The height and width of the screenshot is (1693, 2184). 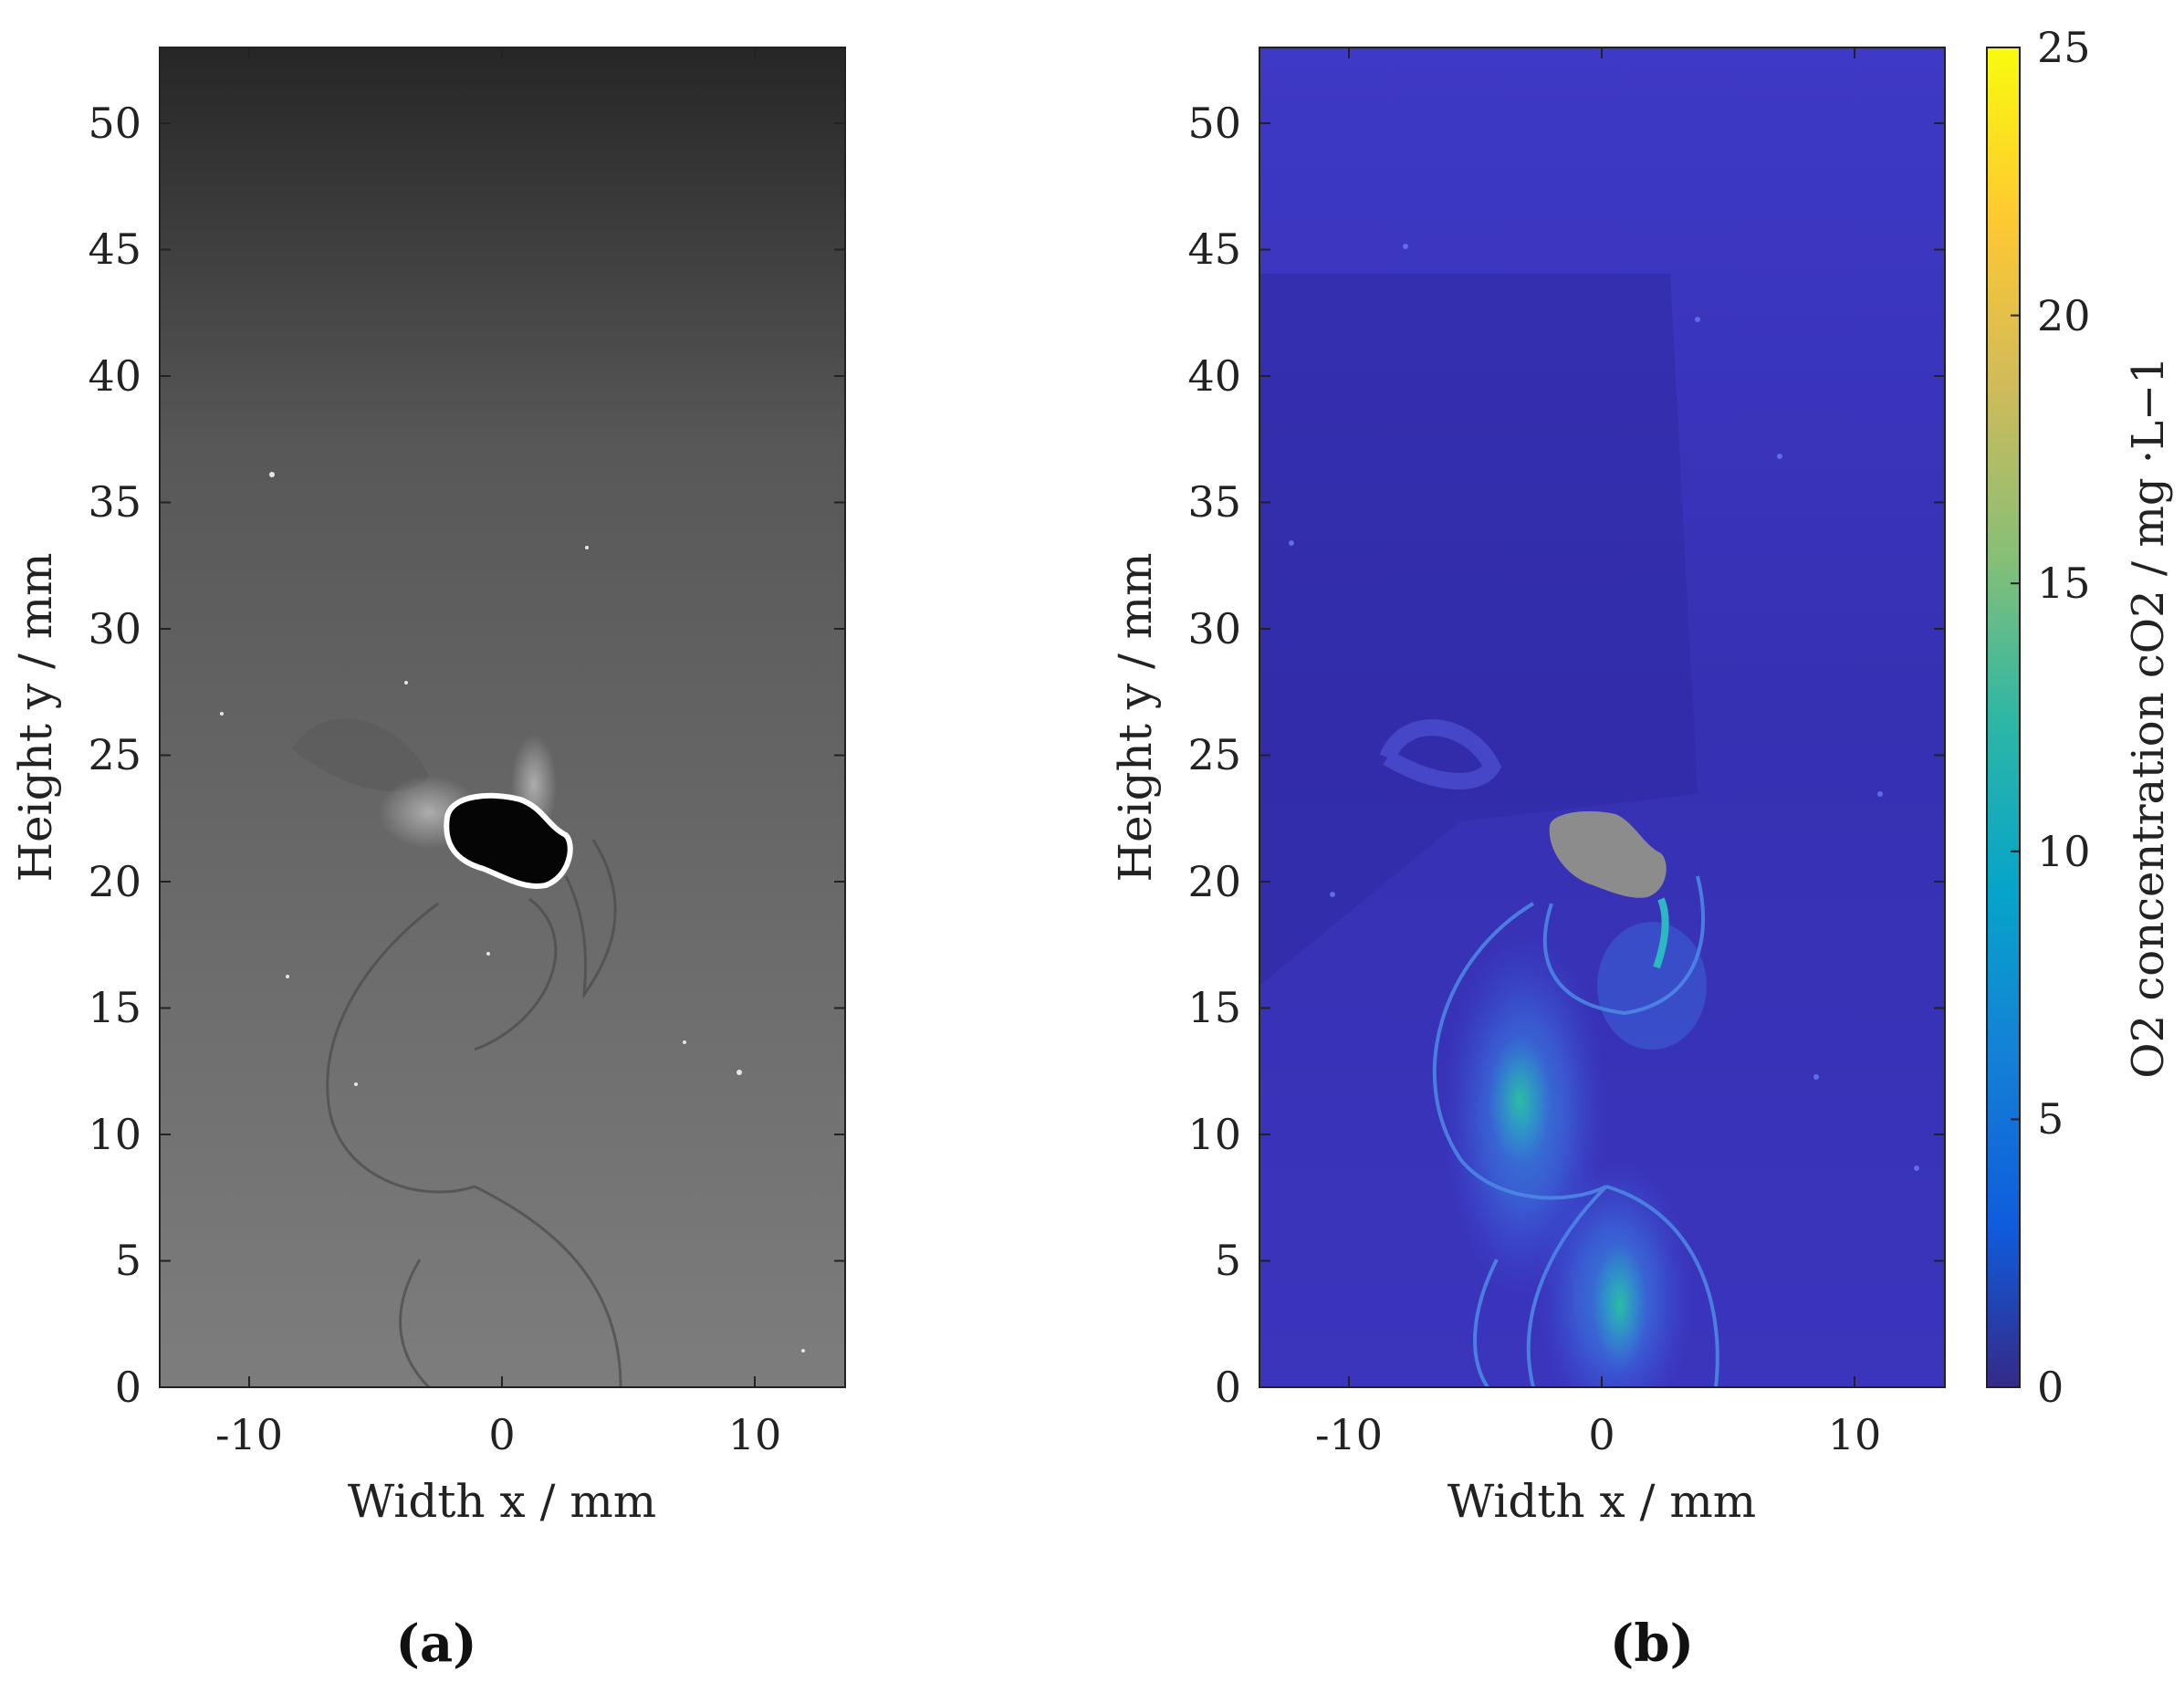 What do you see at coordinates (1608, 854) in the screenshot?
I see `bubble-mask` at bounding box center [1608, 854].